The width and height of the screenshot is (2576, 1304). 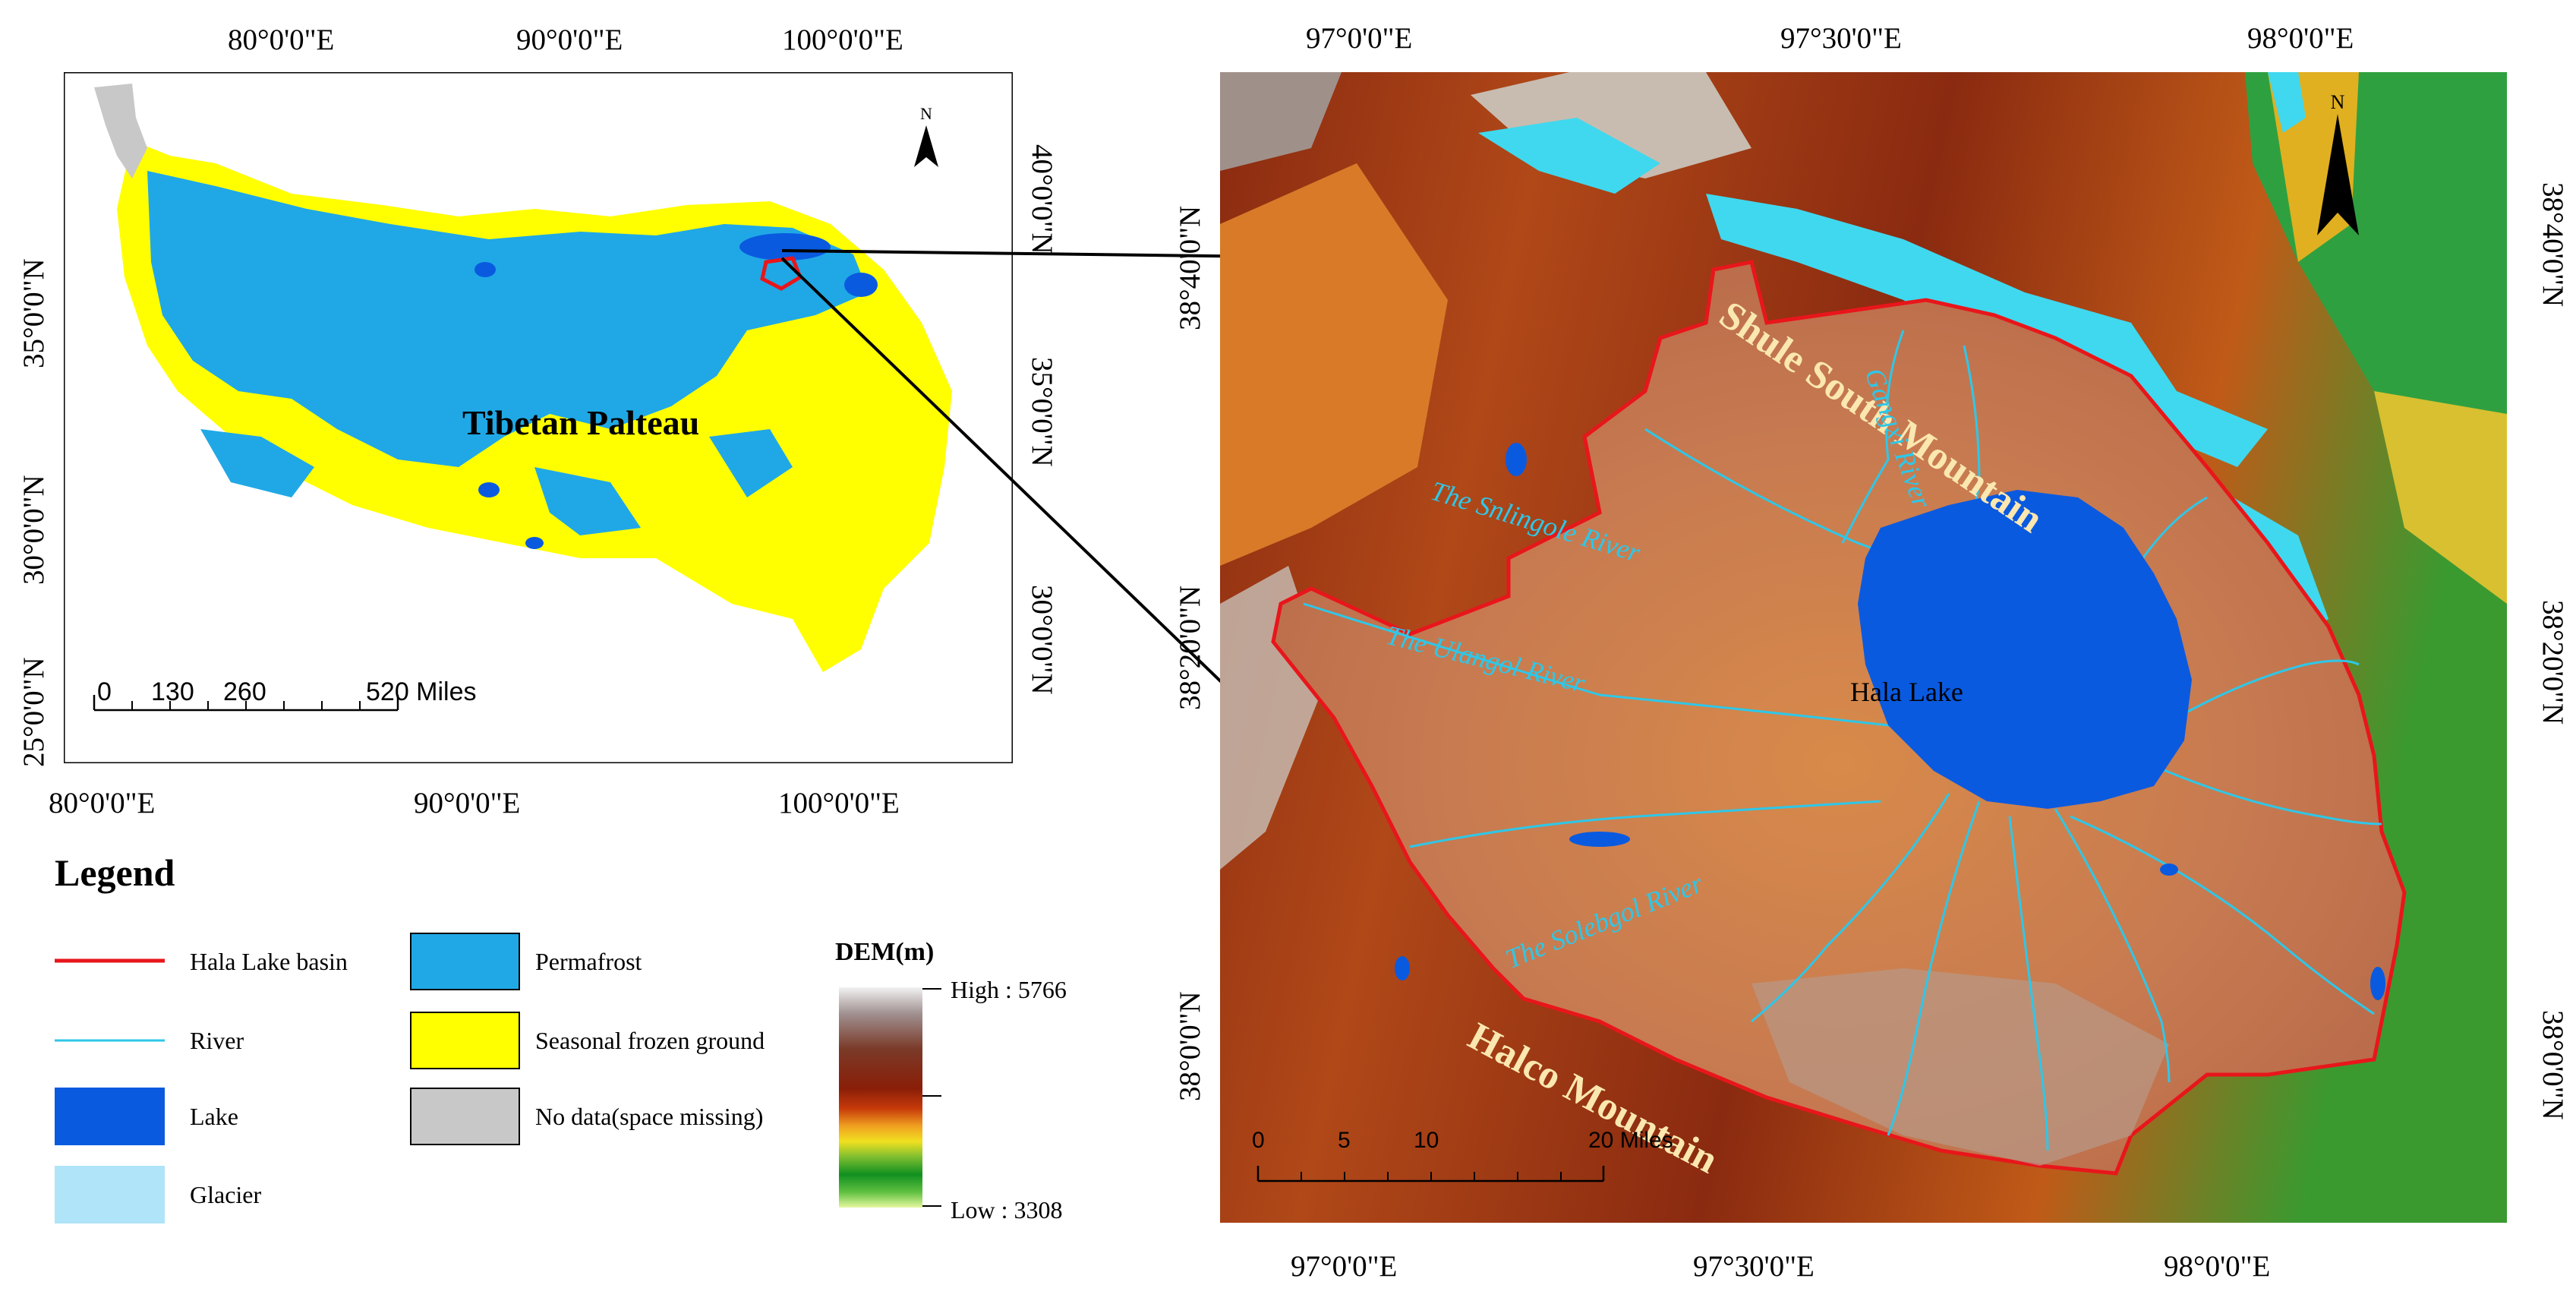 What do you see at coordinates (649, 1116) in the screenshot?
I see `legend-label-nodata: No data(space missing)` at bounding box center [649, 1116].